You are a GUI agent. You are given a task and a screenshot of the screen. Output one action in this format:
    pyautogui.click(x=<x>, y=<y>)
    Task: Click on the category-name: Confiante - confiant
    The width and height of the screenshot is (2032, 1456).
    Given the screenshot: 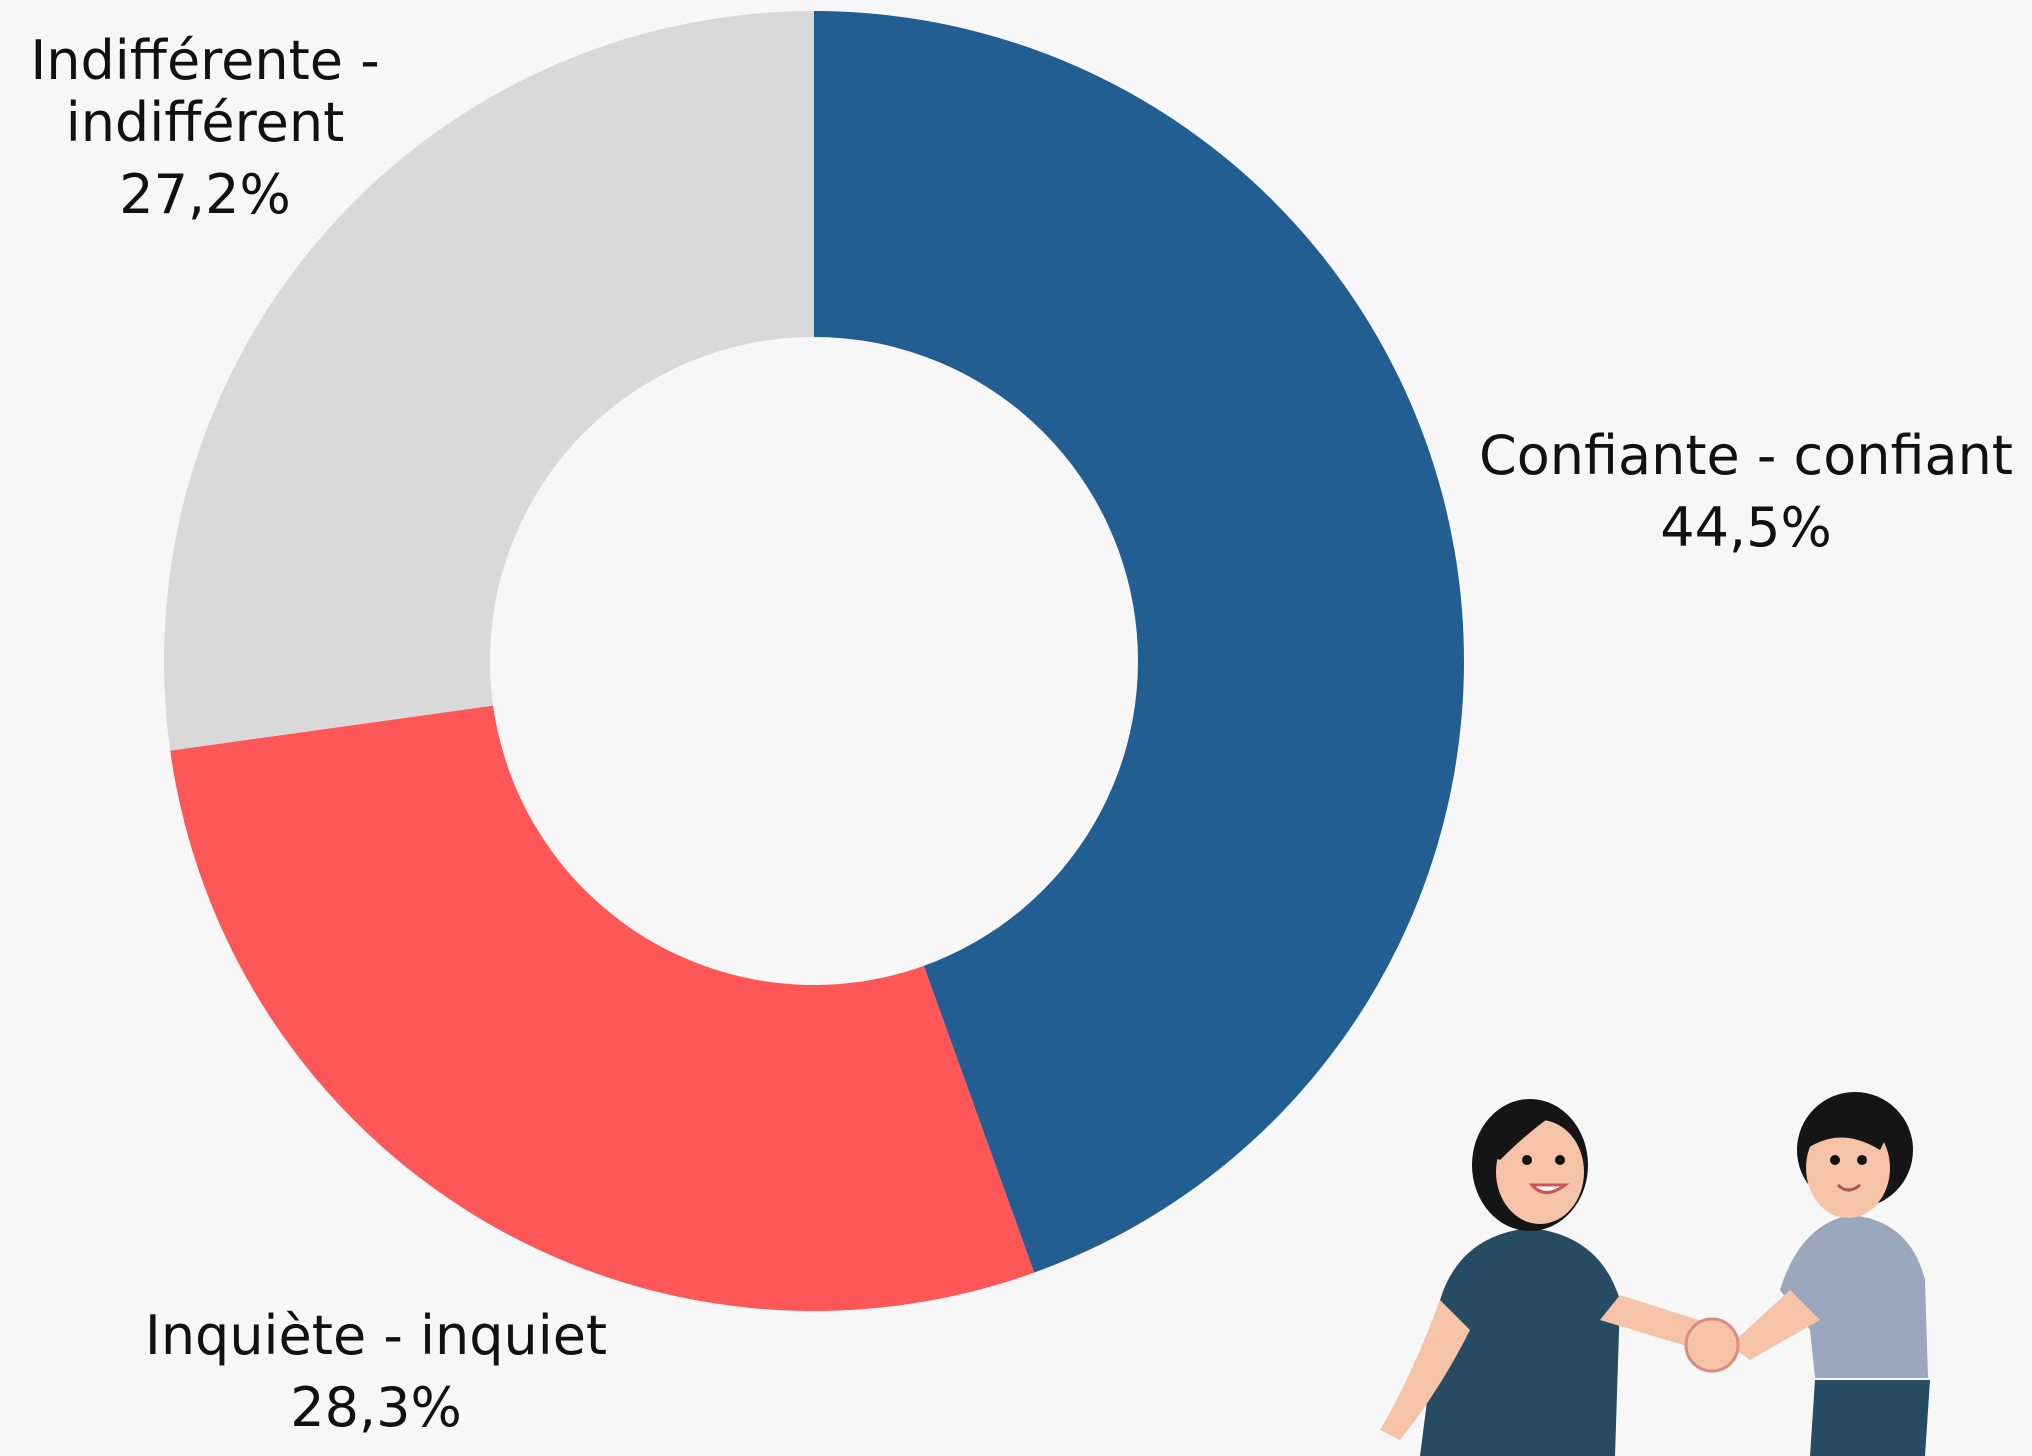 What is the action you would take?
    pyautogui.click(x=1746, y=455)
    